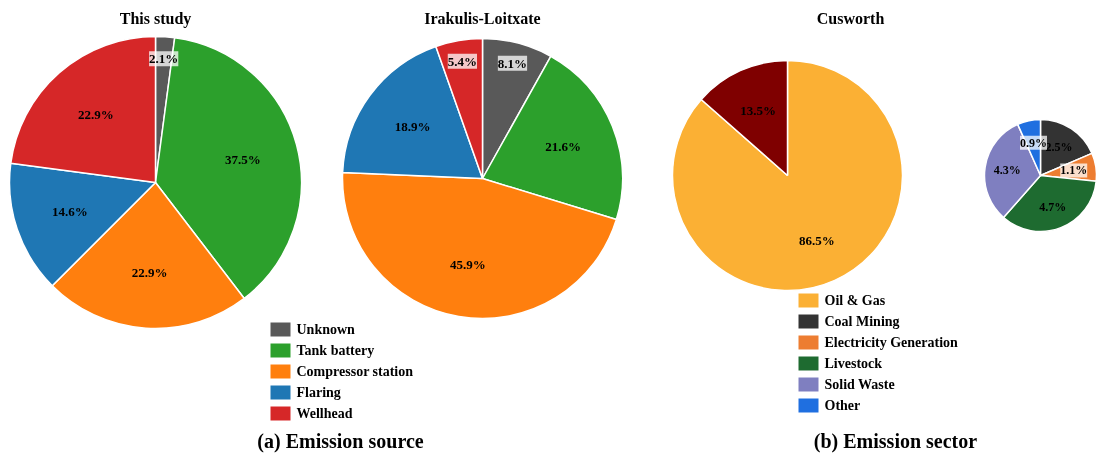 The width and height of the screenshot is (1102, 459). I want to click on data-label: 45.9%, so click(467, 264).